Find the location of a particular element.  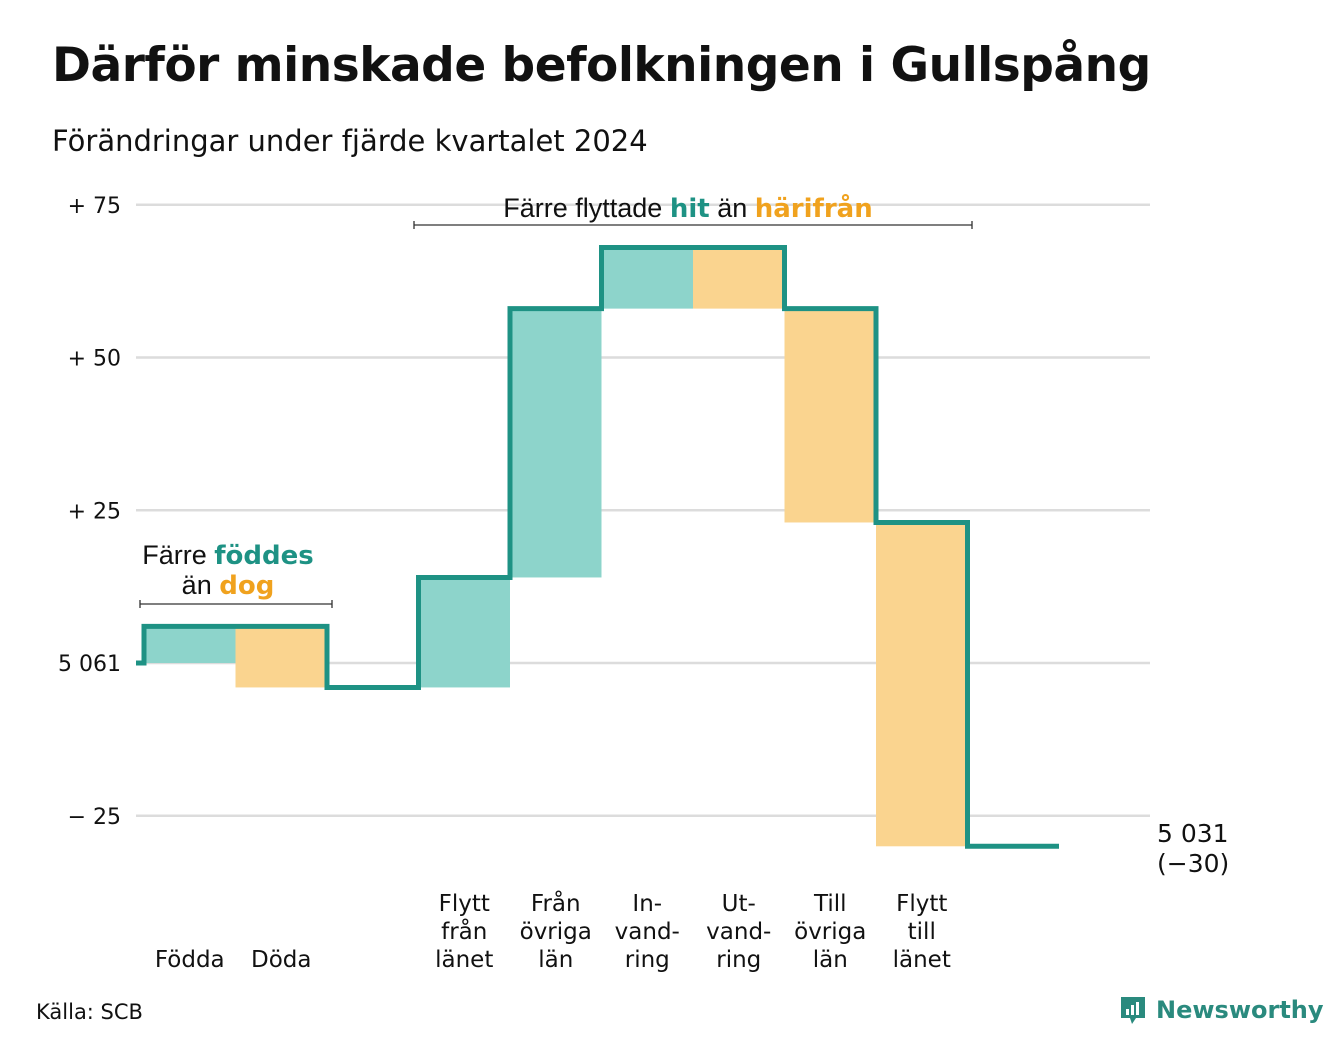

annotation-text: Färre föddes is located at coordinates (228, 555).